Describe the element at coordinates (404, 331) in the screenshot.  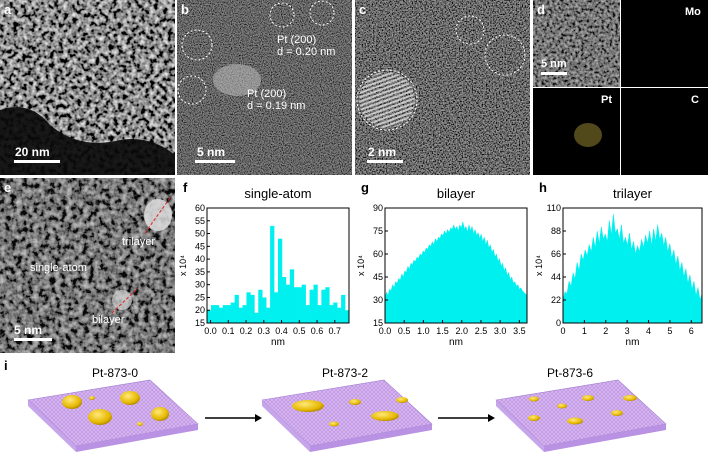
I see `chart-g-xtick-label-1: 0.5` at that location.